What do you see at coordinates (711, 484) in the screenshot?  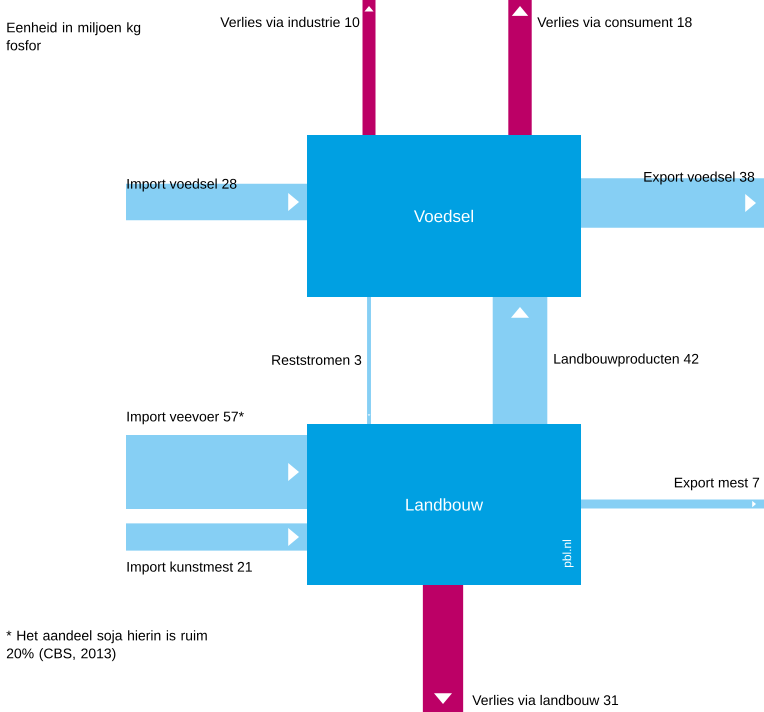 I see `category-label: Export mest` at bounding box center [711, 484].